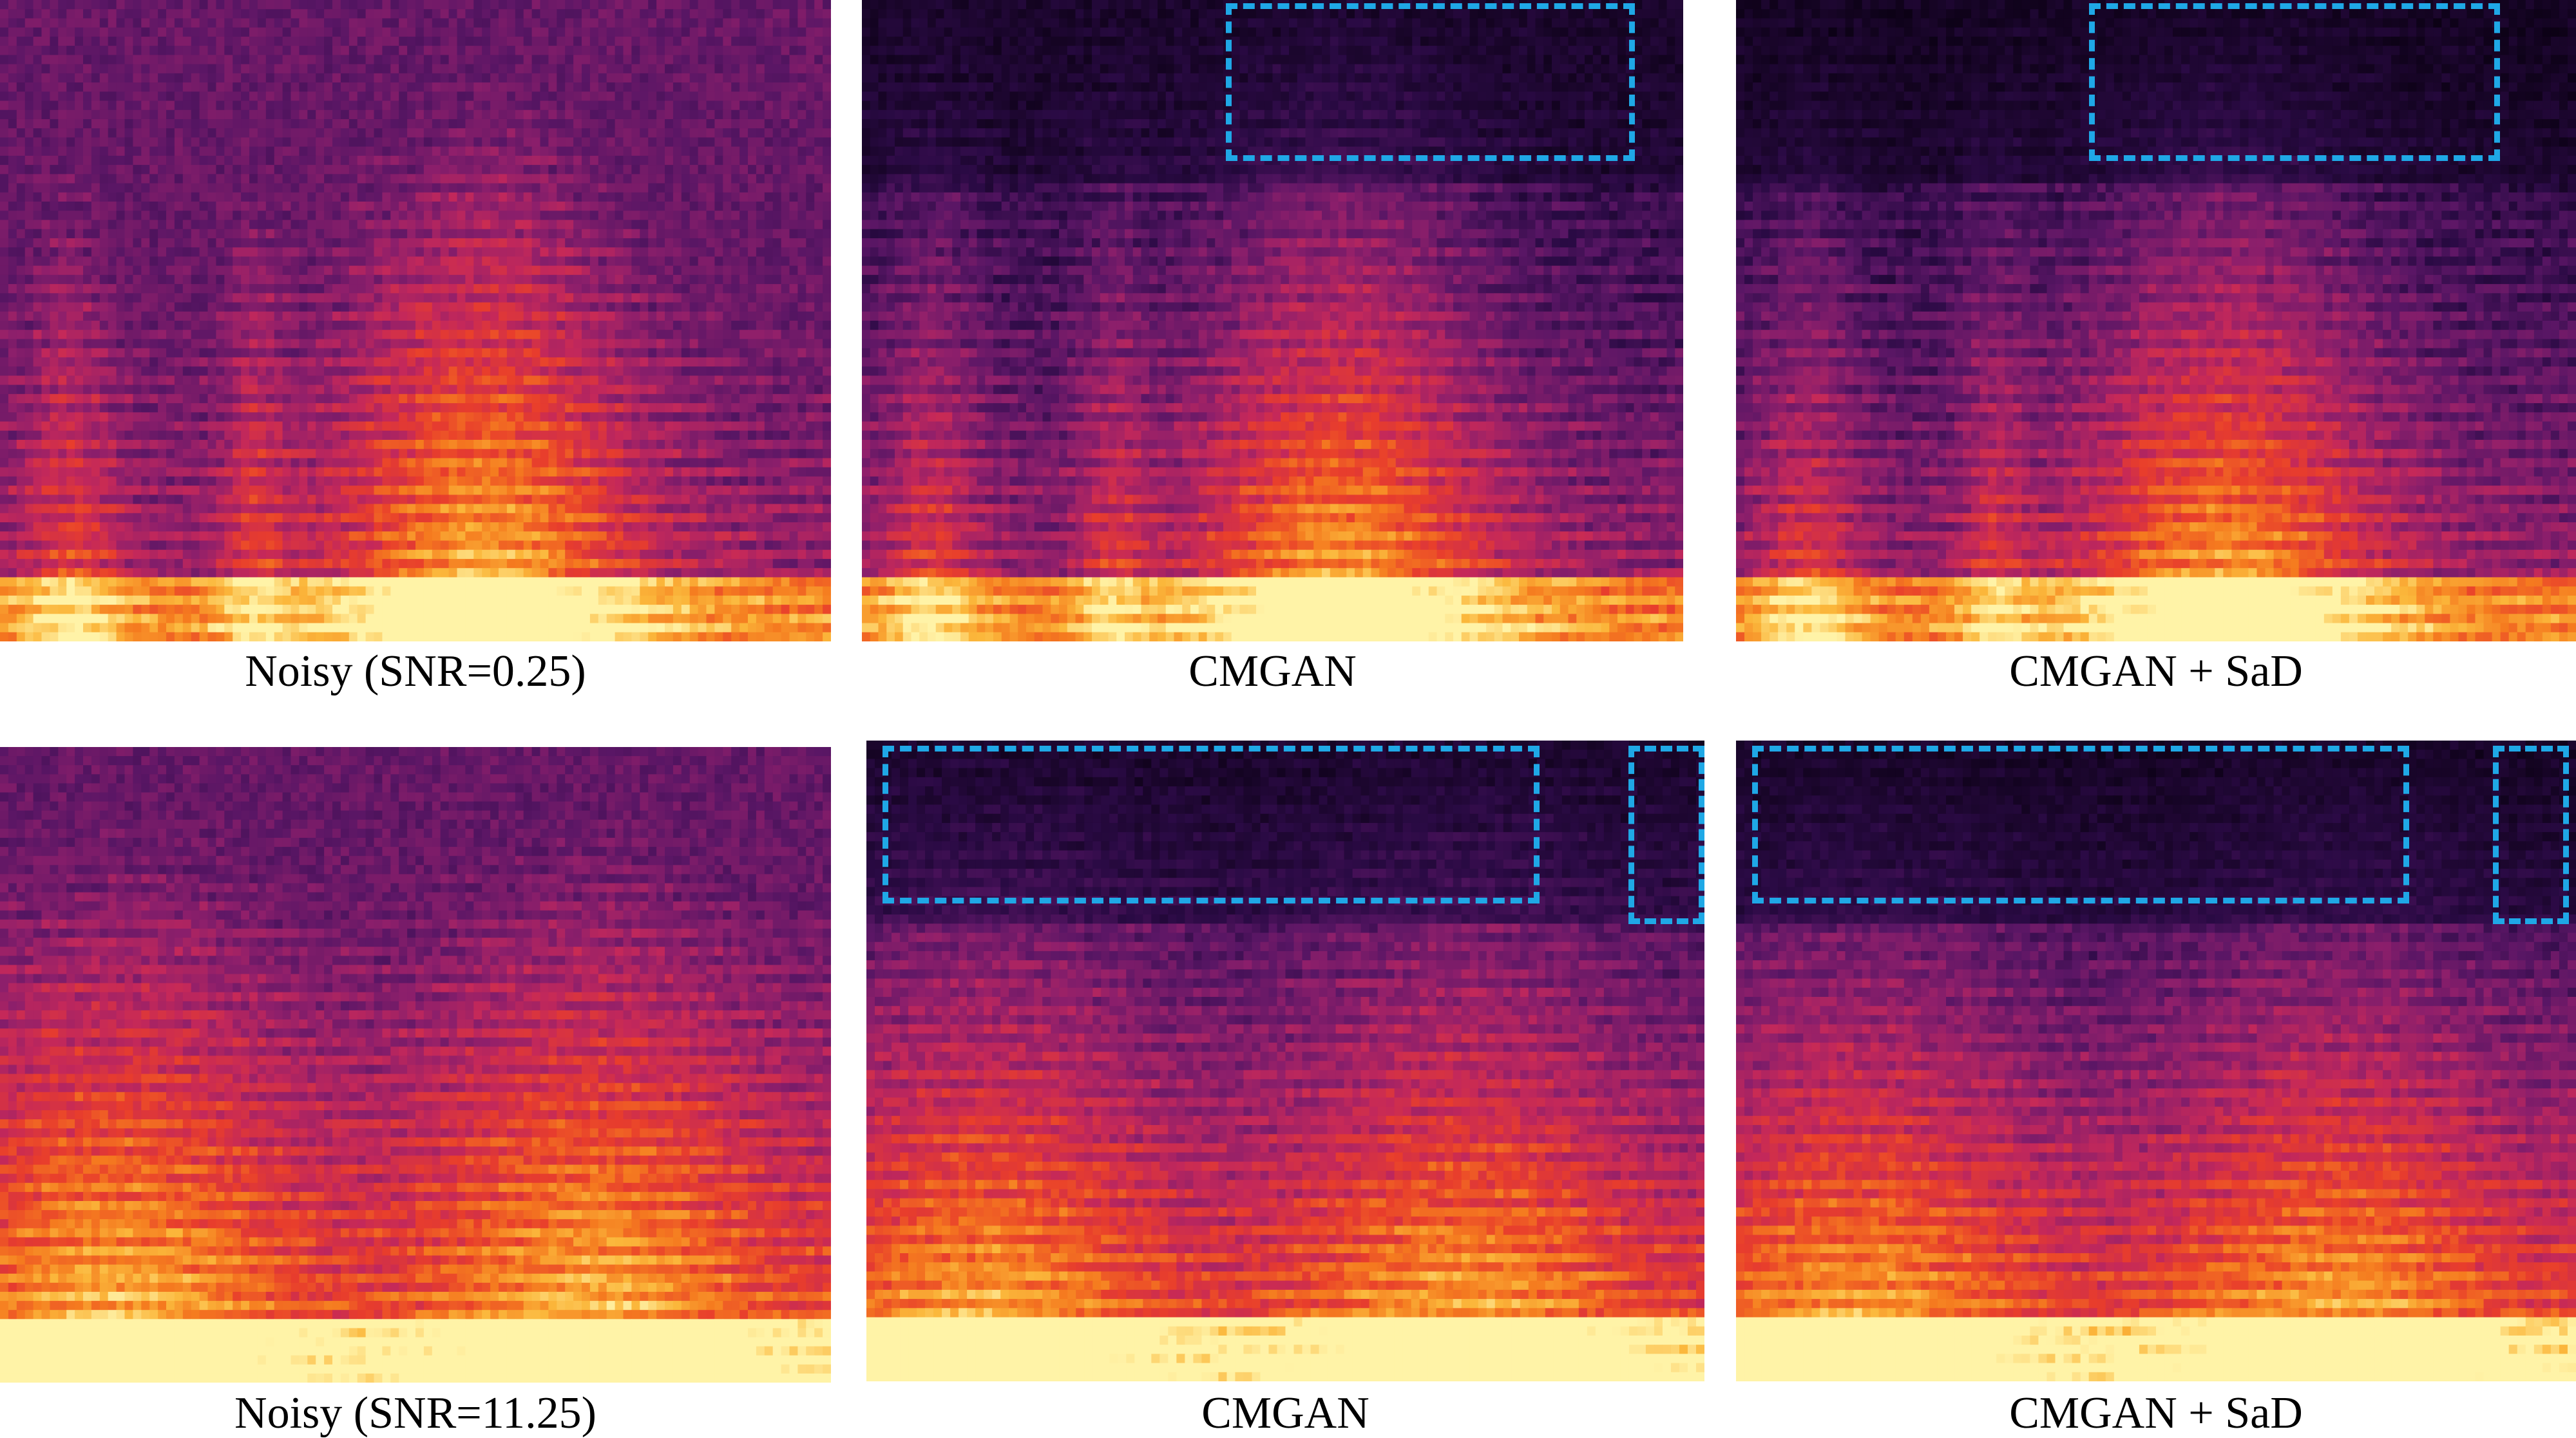  Describe the element at coordinates (1272, 671) in the screenshot. I see `caption-cmgan-row1: CMGAN` at that location.